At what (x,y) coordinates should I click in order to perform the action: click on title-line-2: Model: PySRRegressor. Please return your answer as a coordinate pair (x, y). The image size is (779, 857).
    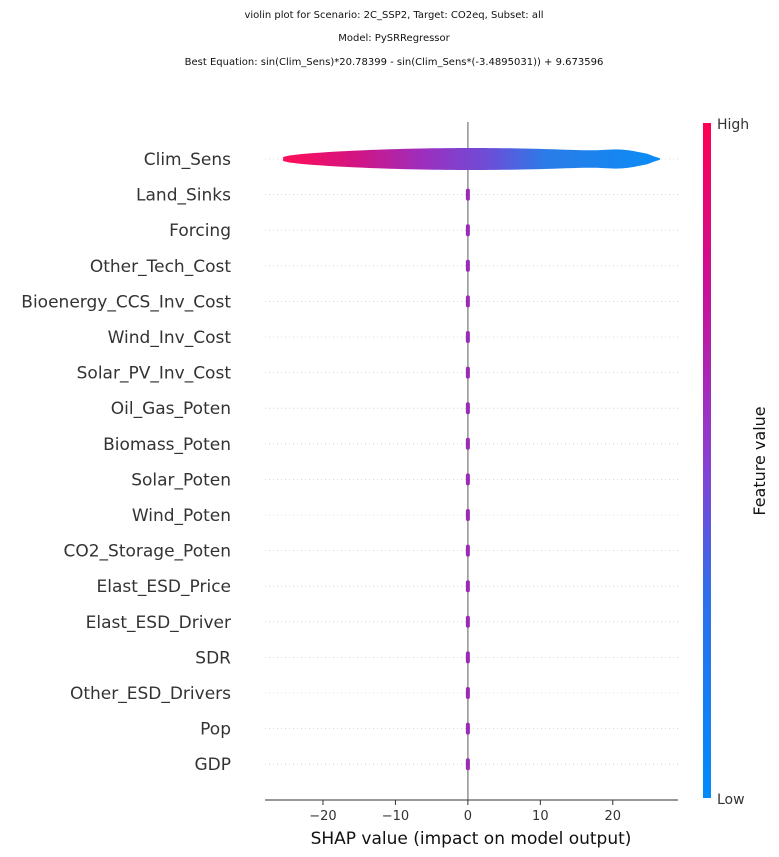
    Looking at the image, I should click on (394, 38).